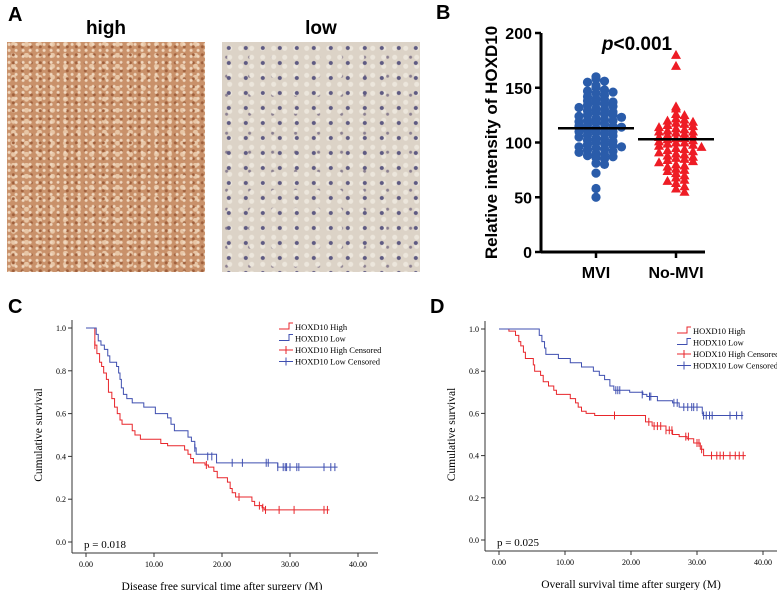  What do you see at coordinates (642, 44) in the screenshot?
I see `p-rest: <0.001` at bounding box center [642, 44].